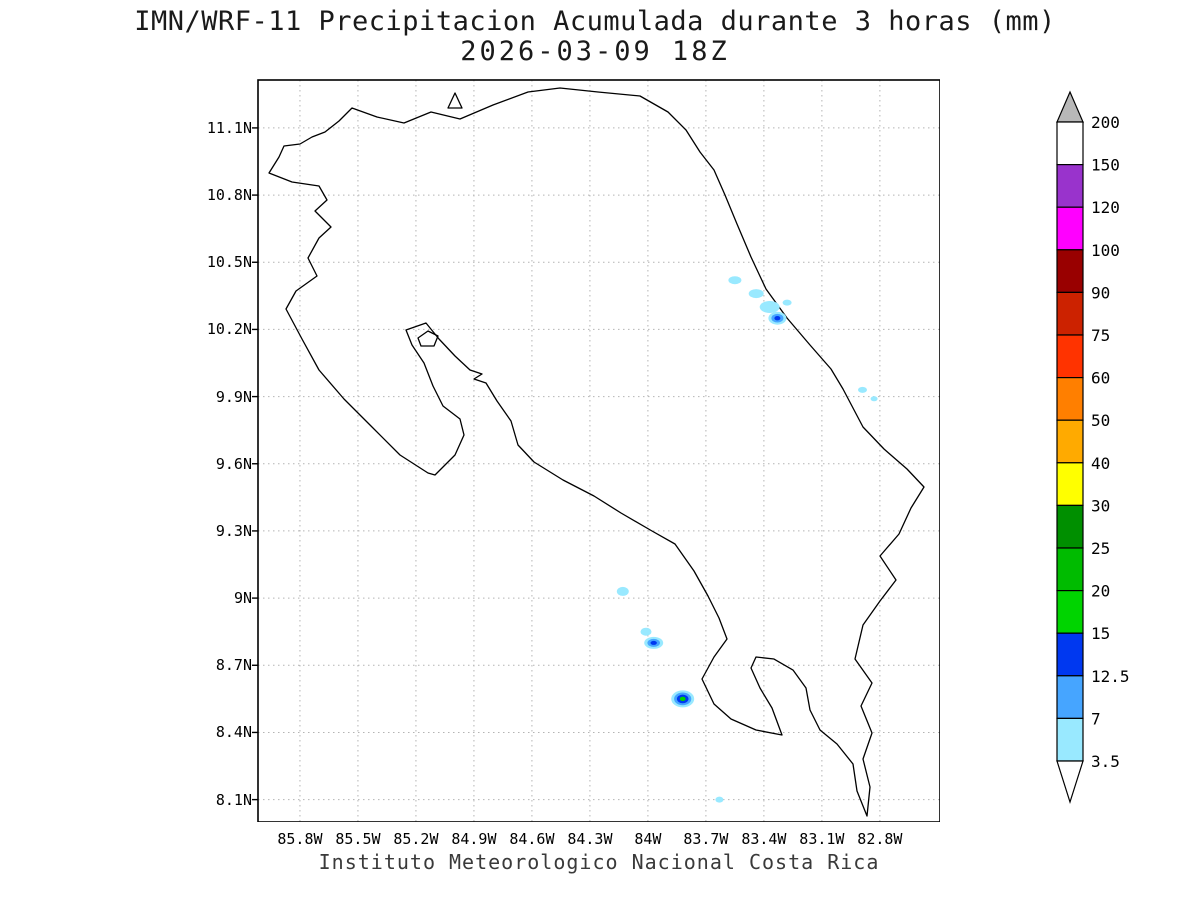 This screenshot has height=900, width=1200. Describe the element at coordinates (233, 463) in the screenshot. I see `lat-tick-label: 9.6N` at that location.